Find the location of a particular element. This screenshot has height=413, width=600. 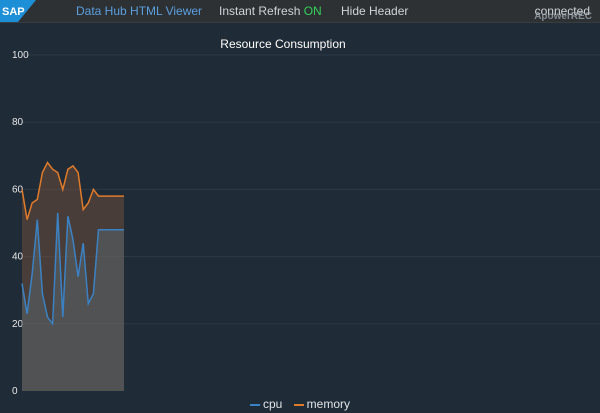

y-axis-ticks: 0 20 40 60 80 100 is located at coordinates (20, 223).